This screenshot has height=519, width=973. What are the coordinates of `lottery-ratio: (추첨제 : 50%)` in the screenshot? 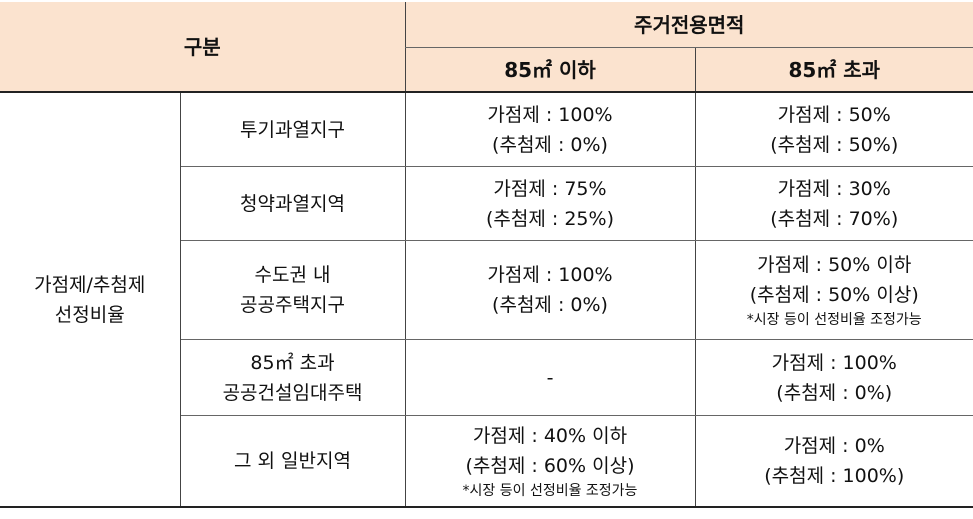 It's located at (834, 144).